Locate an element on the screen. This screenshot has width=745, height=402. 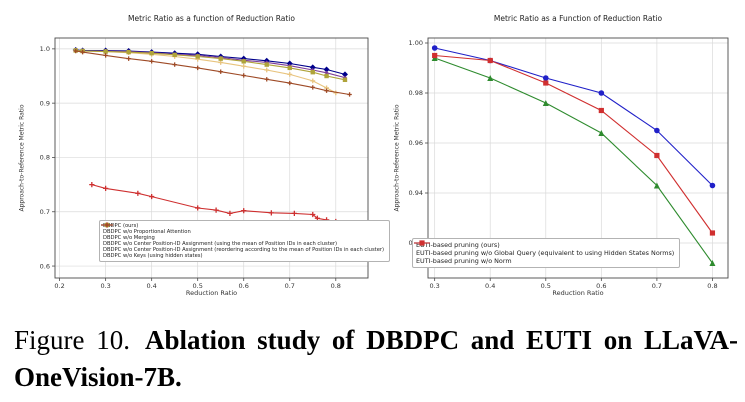
x-tick-label: 0.8 is located at coordinates (712, 286).